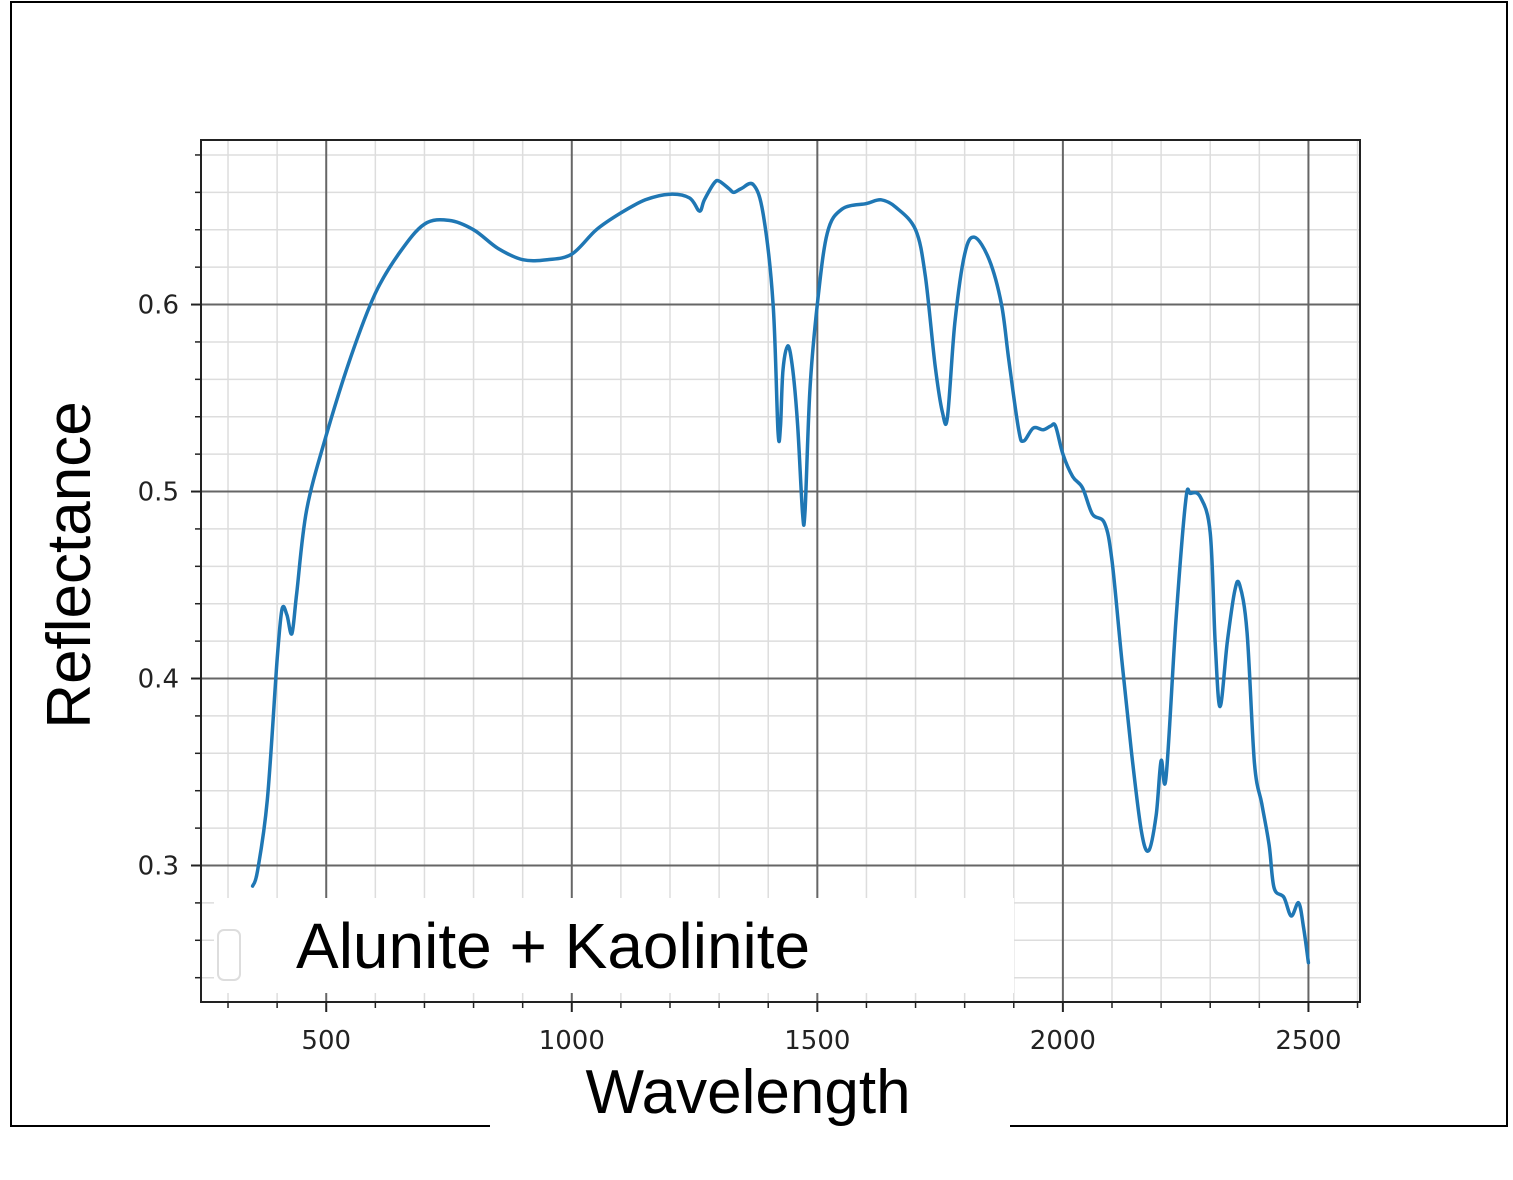  What do you see at coordinates (326, 1041) in the screenshot?
I see `x-tick-label: 500` at bounding box center [326, 1041].